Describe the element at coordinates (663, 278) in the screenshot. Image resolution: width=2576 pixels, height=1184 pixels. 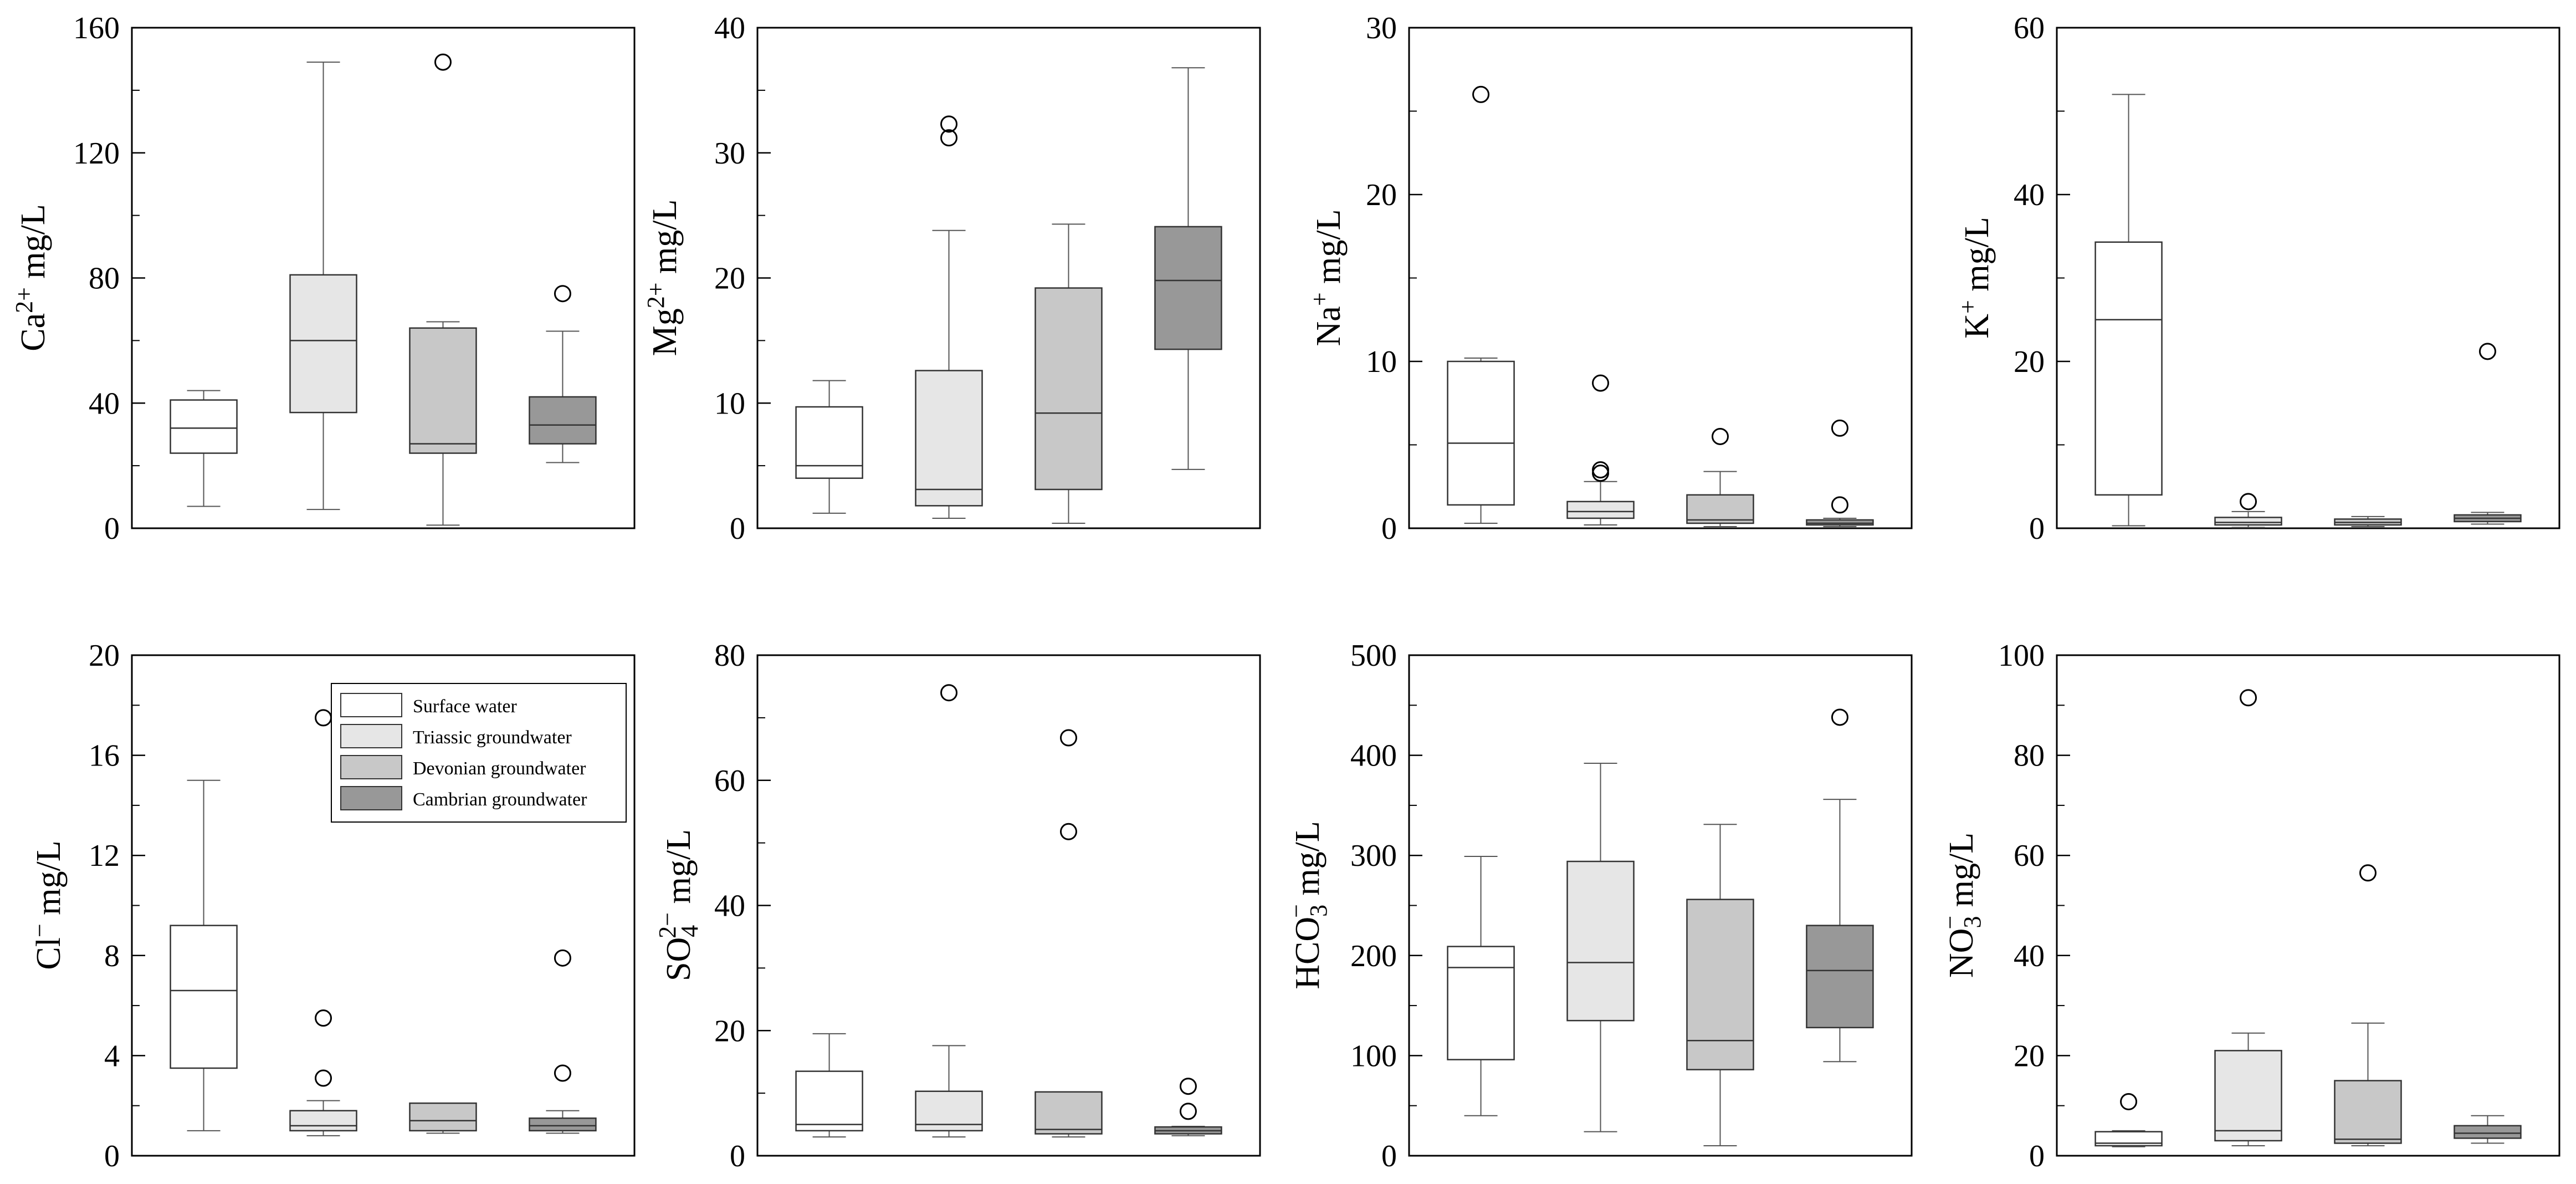
I see `y-axis-label: Mg2+ mg/L` at that location.